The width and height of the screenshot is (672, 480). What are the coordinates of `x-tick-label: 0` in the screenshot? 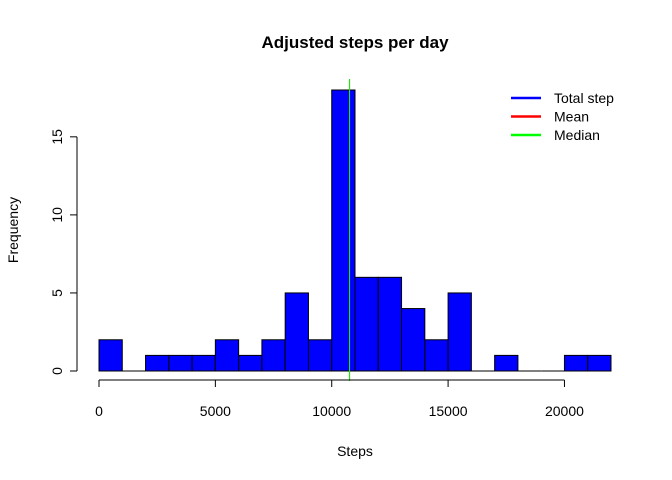 It's located at (99, 411).